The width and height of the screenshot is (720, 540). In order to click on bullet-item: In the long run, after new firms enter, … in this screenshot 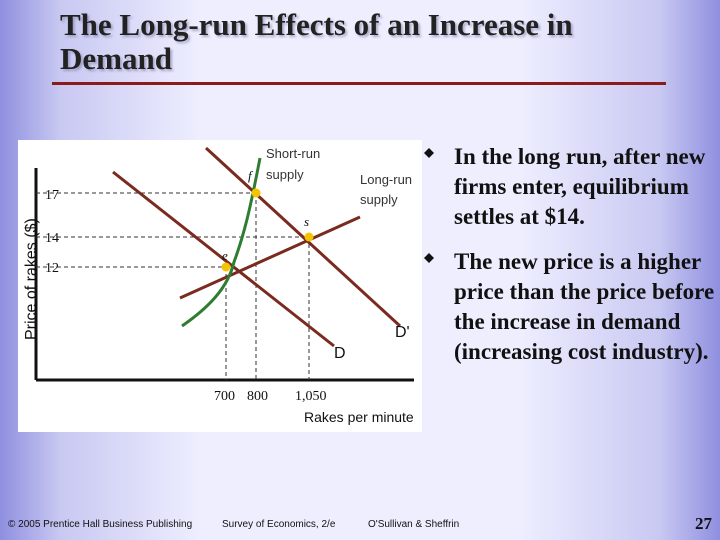, I will do `click(570, 187)`.